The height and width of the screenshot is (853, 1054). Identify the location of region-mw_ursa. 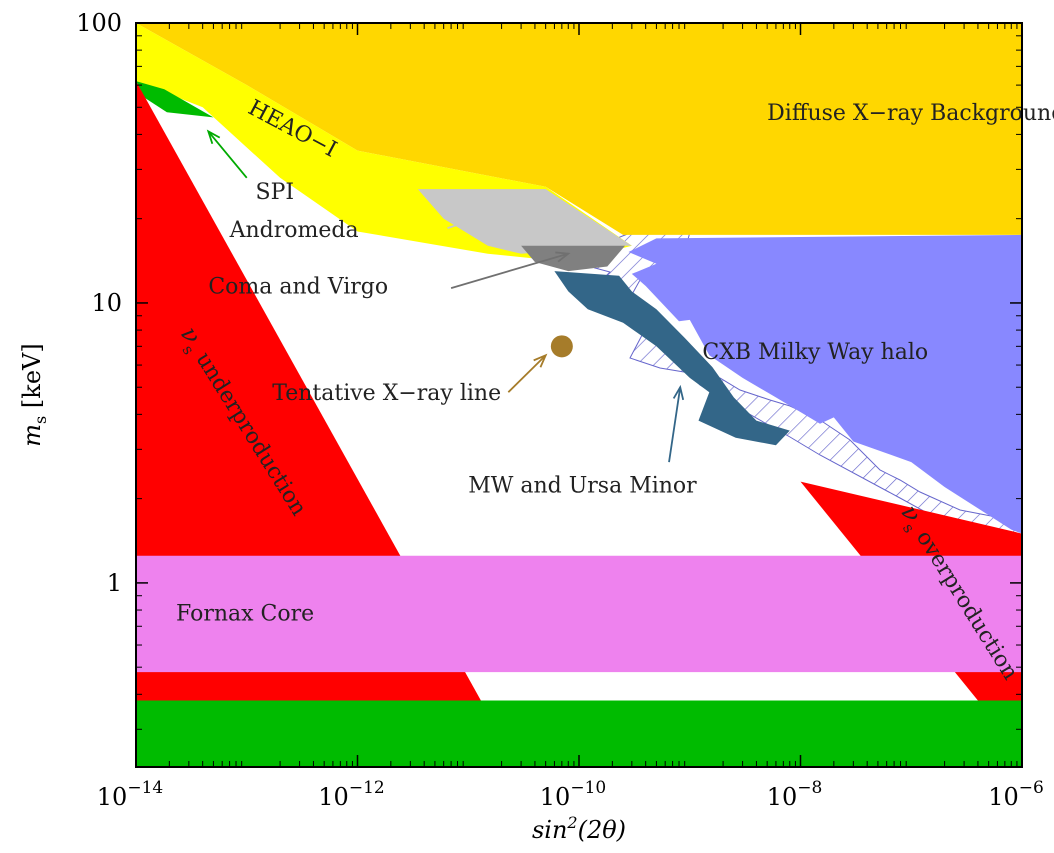
(672, 358).